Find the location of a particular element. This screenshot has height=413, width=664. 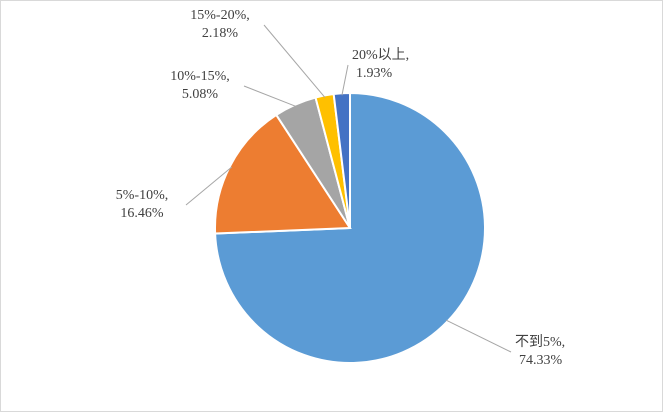

data-label-category: 不到5%, is located at coordinates (540, 342).